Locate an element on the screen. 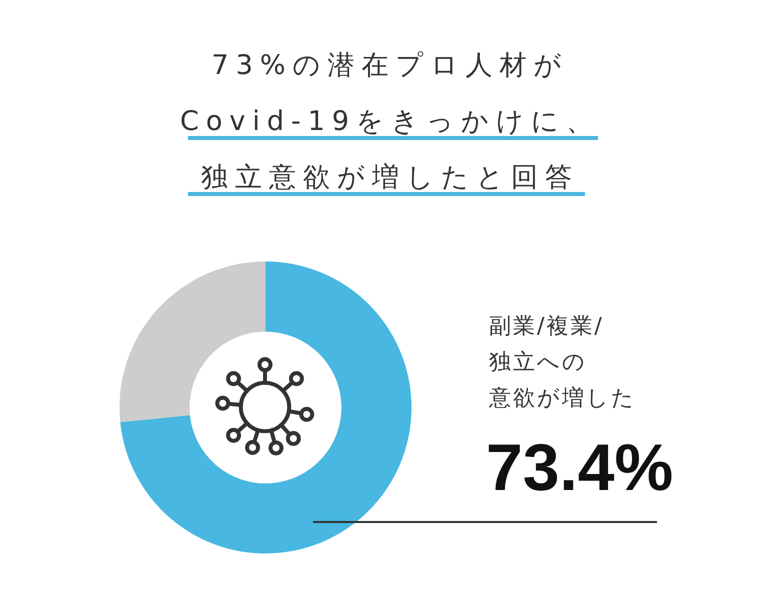 This screenshot has height=610, width=780. data-label: 73.4% is located at coordinates (580, 467).